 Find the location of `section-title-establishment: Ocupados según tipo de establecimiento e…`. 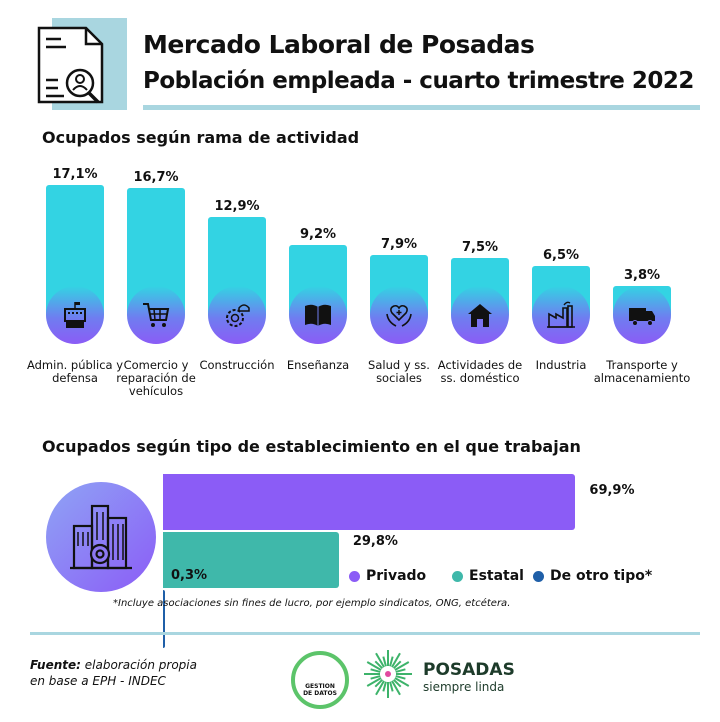

section-title-establishment: Ocupados según tipo de establecimiento e… is located at coordinates (311, 446).